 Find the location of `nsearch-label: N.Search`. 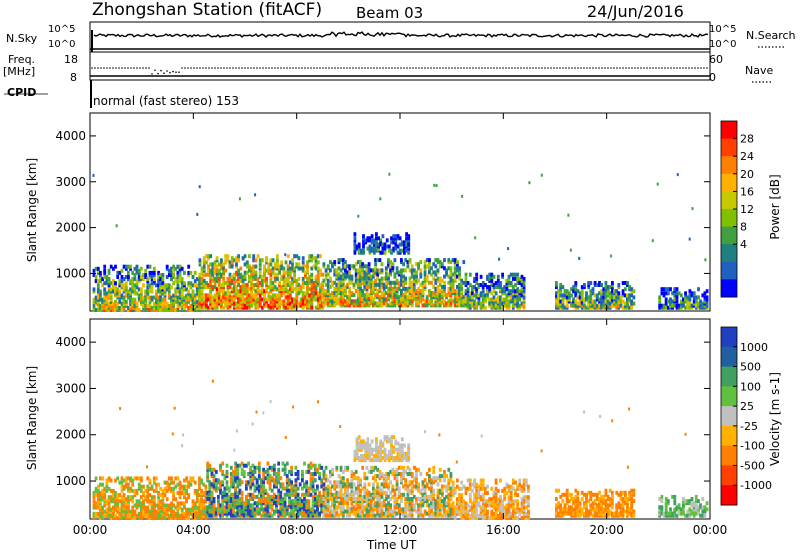

nsearch-label: N.Search is located at coordinates (771, 35).